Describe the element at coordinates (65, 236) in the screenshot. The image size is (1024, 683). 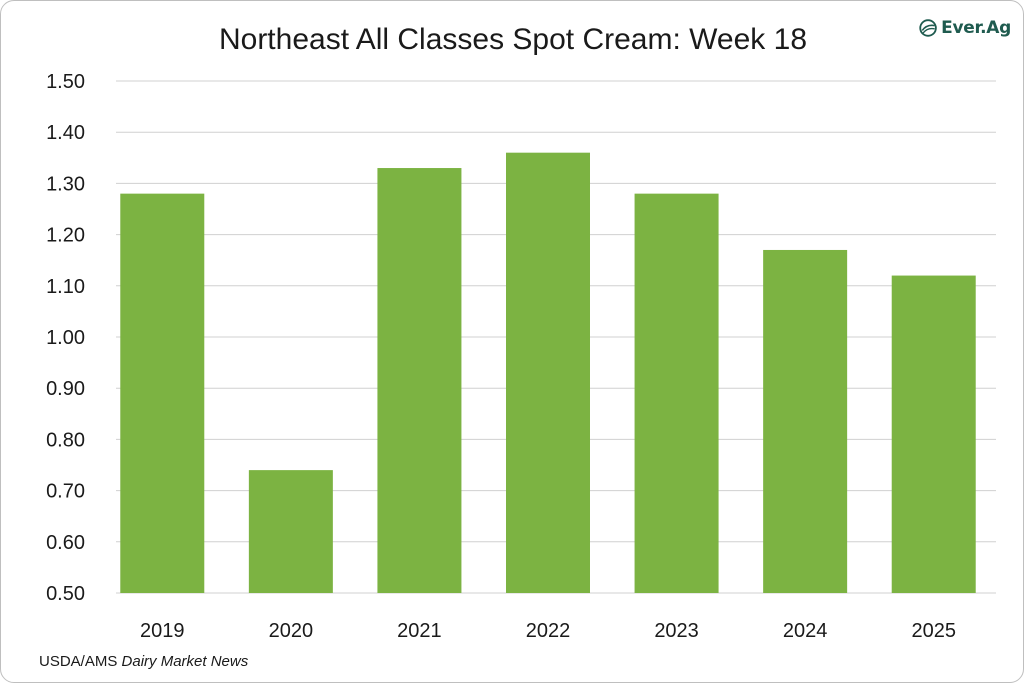
I see `y-tick-label: 1.20` at that location.